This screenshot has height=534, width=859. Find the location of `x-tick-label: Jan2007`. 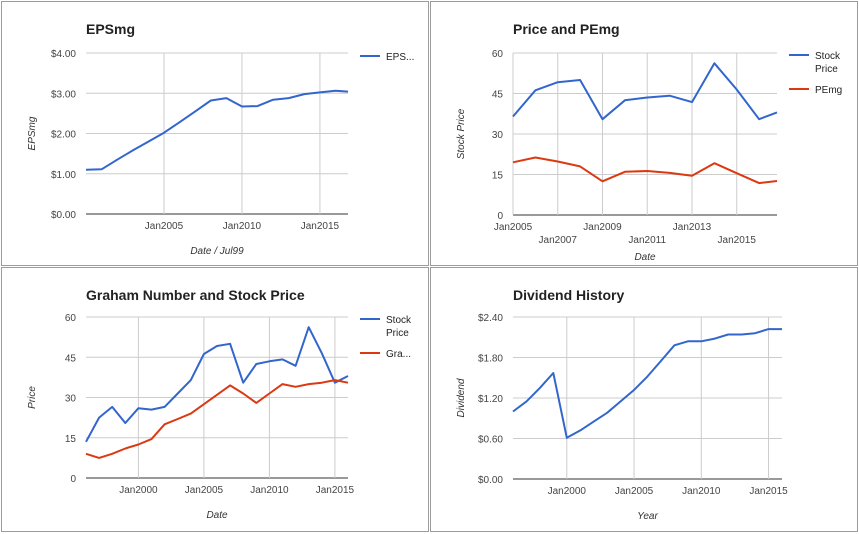

x-tick-label: Jan2007 is located at coordinates (558, 240).